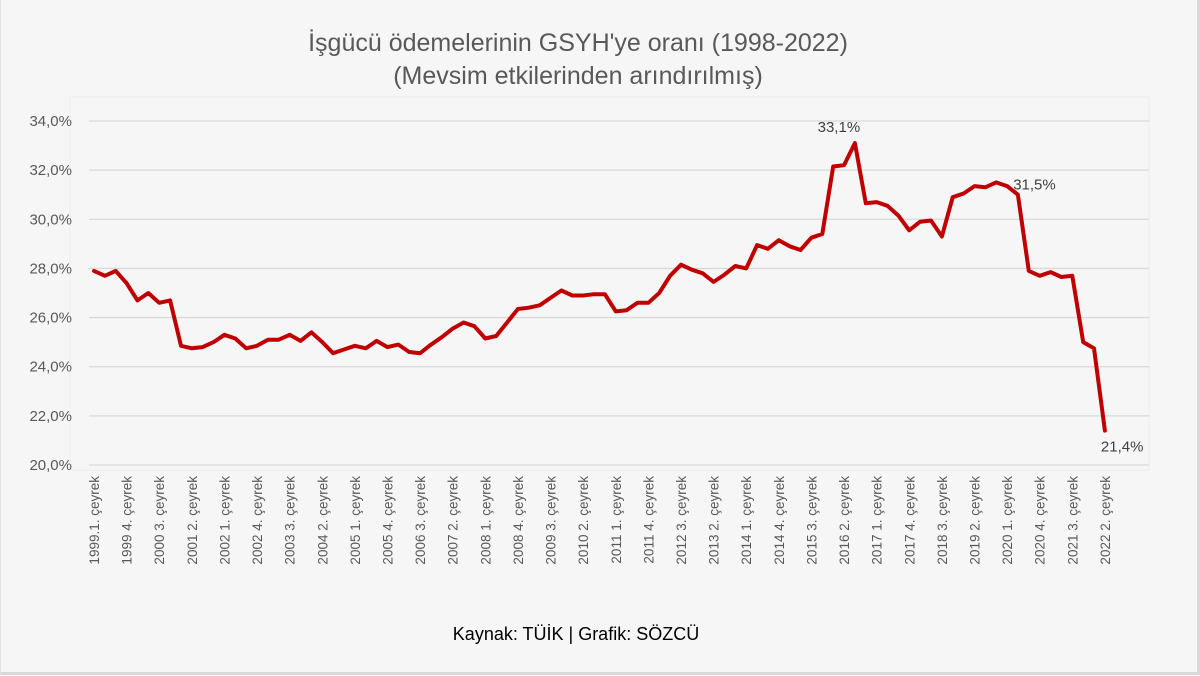 This screenshot has width=1200, height=676. I want to click on x-tick-label: 2008 1. çeyrek, so click(485, 520).